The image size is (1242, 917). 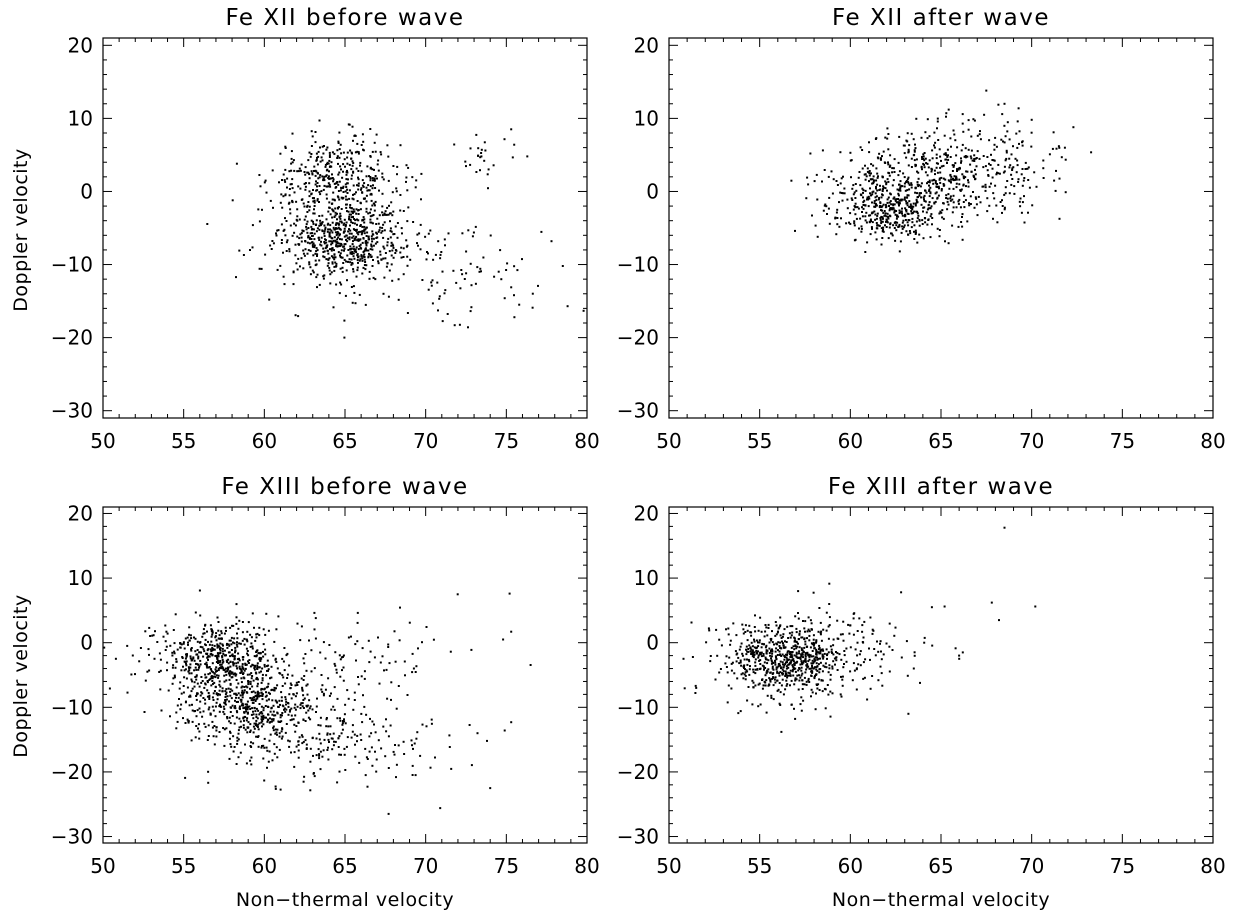 I want to click on x-tick-label: 55, so click(x=183, y=866).